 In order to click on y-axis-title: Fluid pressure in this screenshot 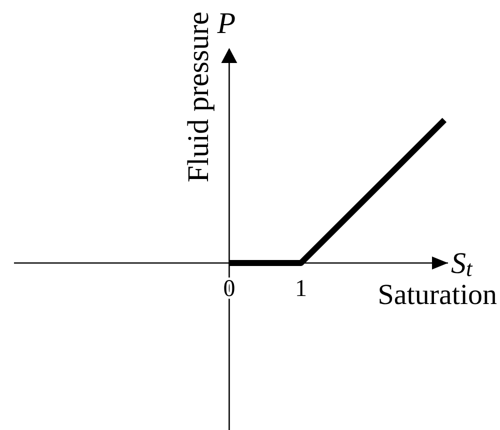, I will do `click(199, 97)`.